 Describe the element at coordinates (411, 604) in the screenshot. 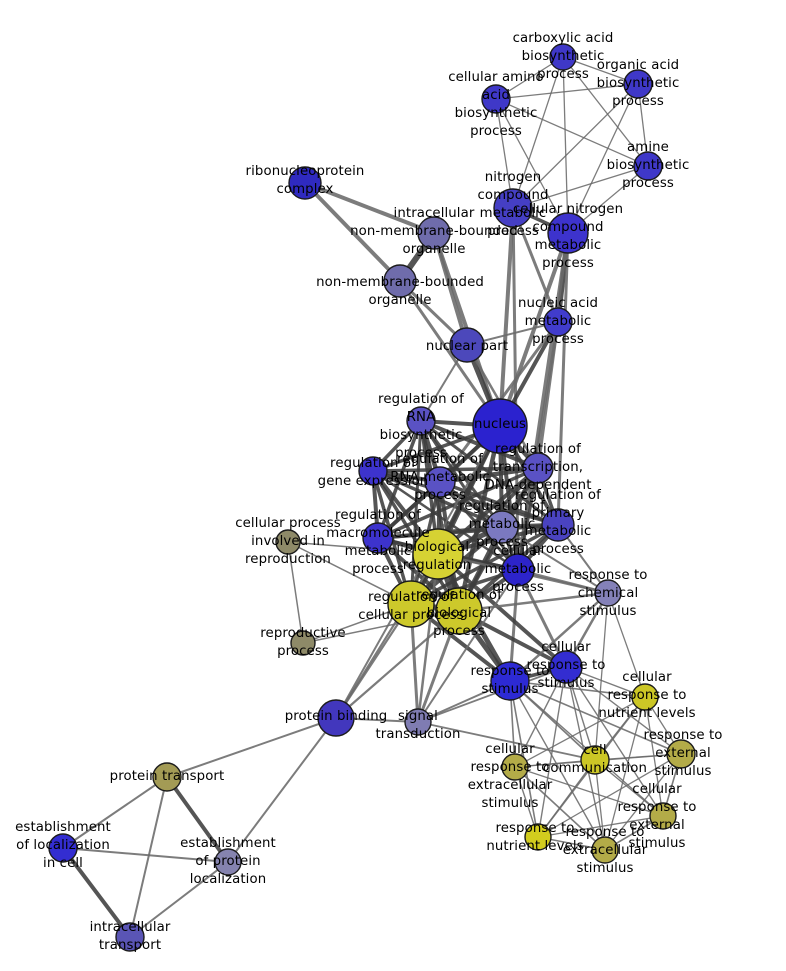

I see `node-regCell` at that location.